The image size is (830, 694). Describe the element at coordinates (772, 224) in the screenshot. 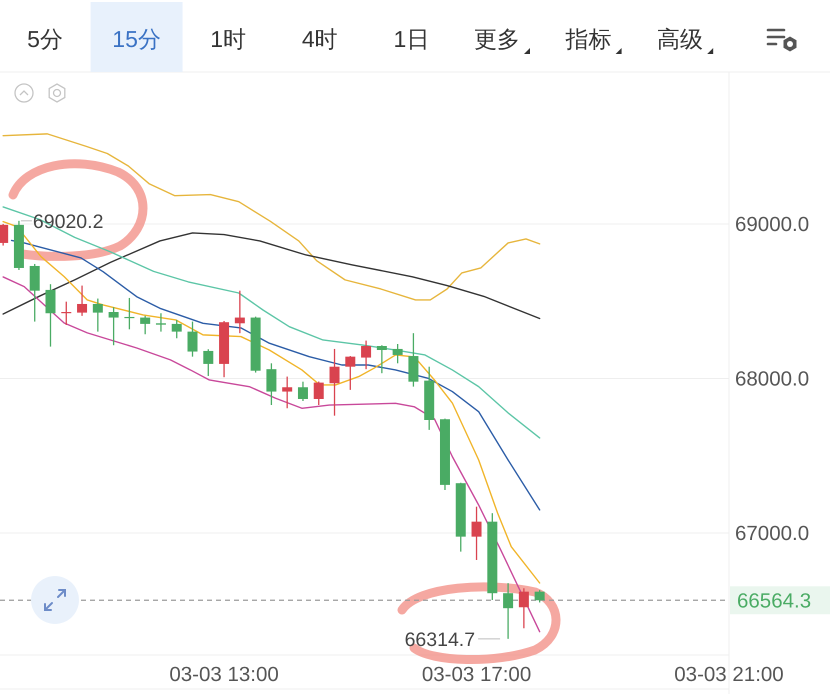

I see `y-tick-label: 69000.0` at that location.